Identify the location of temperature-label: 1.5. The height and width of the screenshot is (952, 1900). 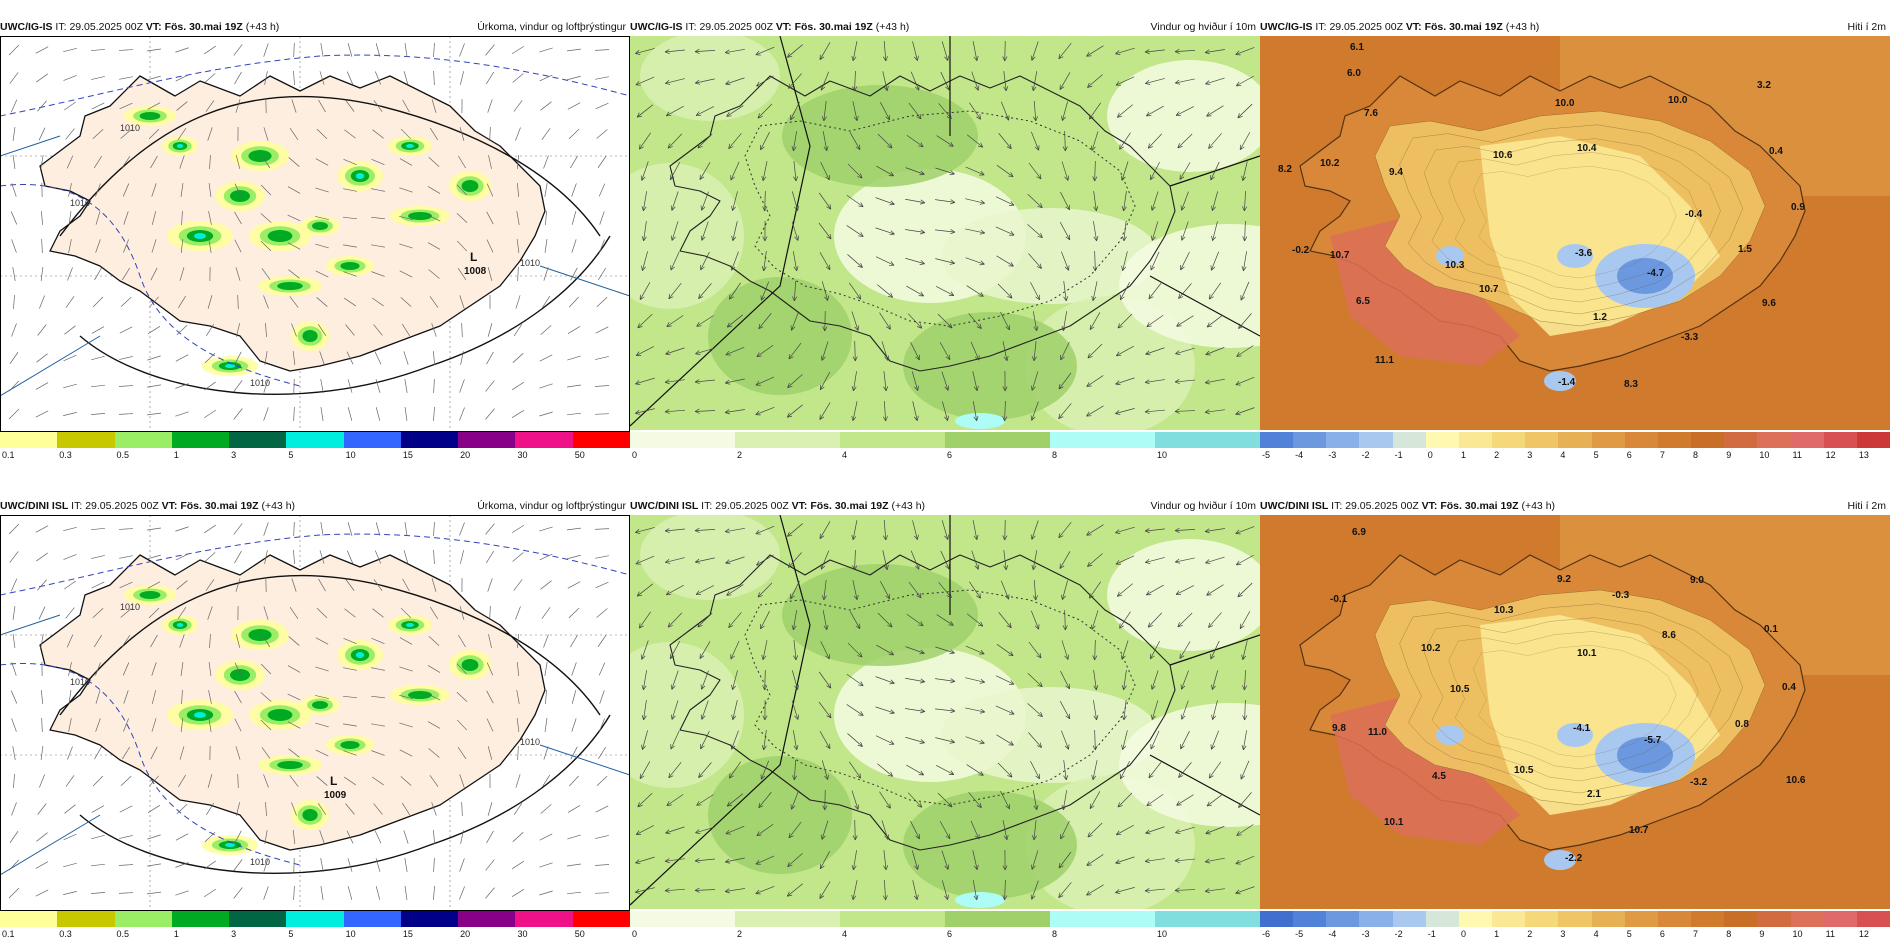
(1745, 249).